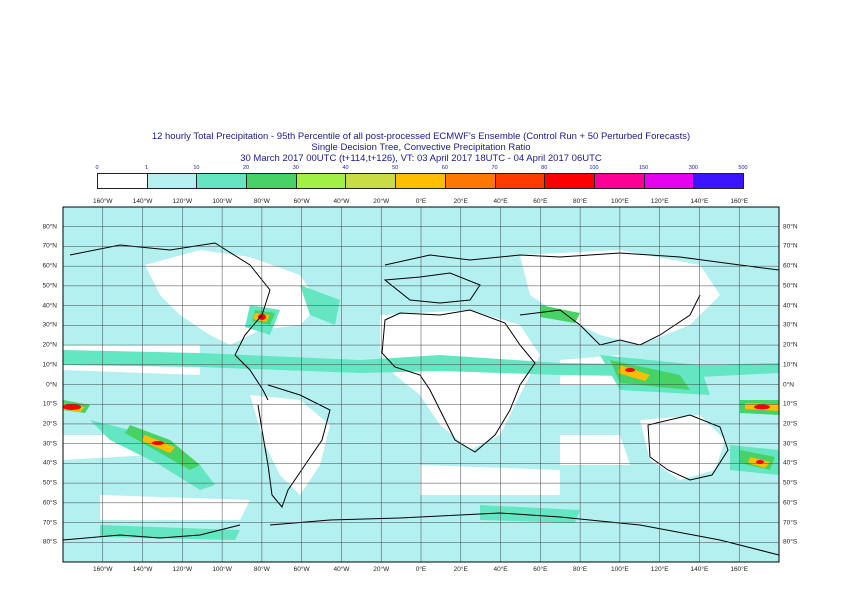 This screenshot has width=842, height=596. What do you see at coordinates (743, 168) in the screenshot?
I see `legend-label: 500` at bounding box center [743, 168].